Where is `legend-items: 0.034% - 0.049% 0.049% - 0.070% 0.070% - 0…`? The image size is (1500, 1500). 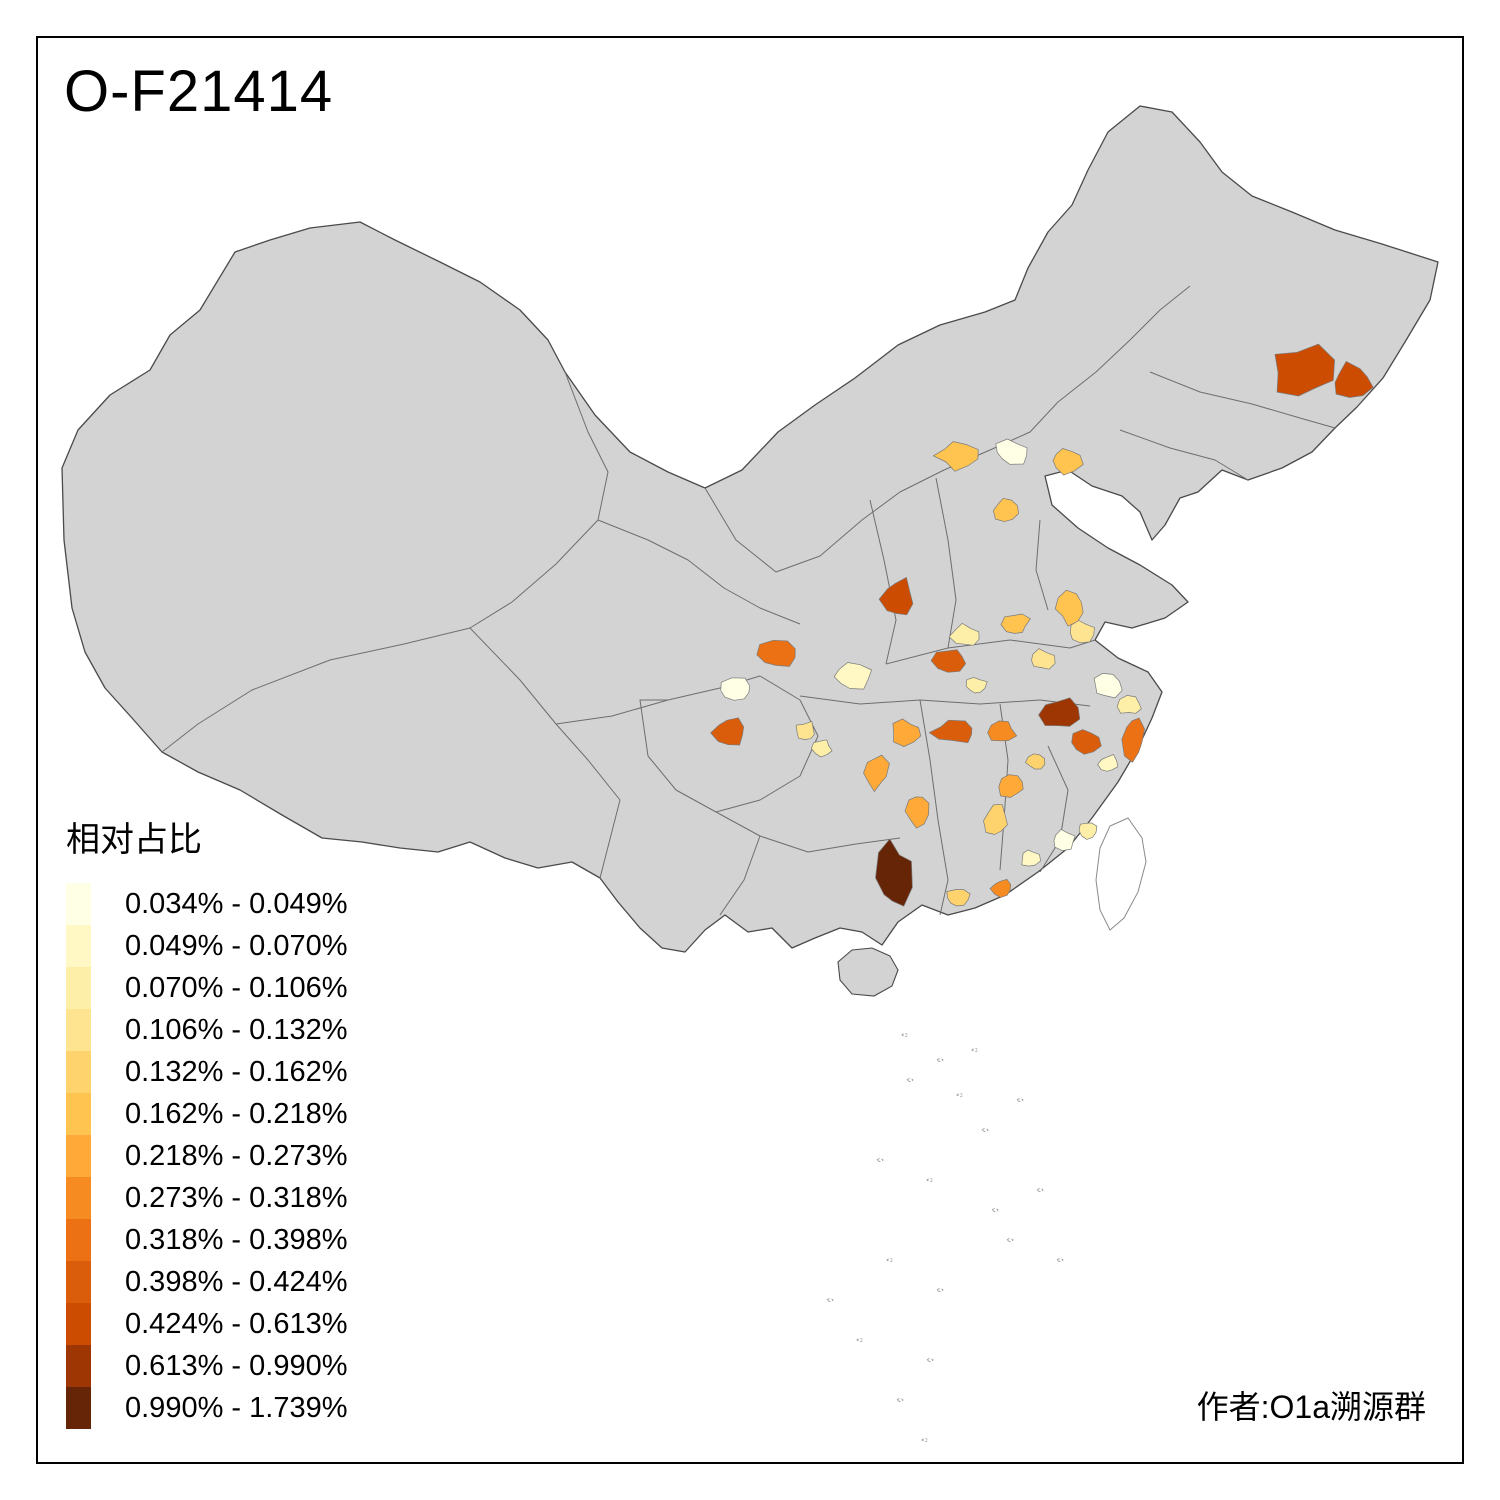 legend-items: 0.034% - 0.049% 0.049% - 0.070% 0.070% - 0… is located at coordinates (206, 1156).